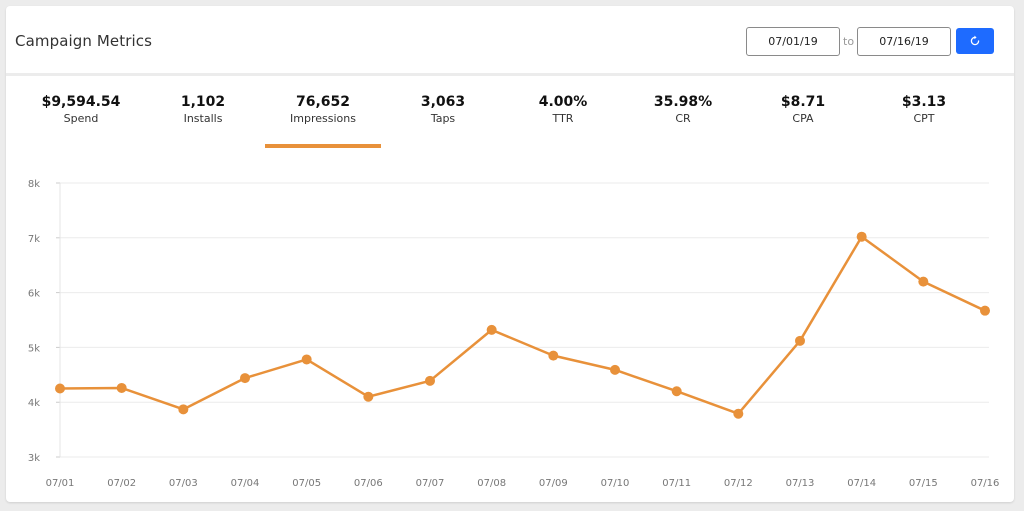 This screenshot has width=1024, height=511. I want to click on metric-tab-spend: $9,594.54 Spend, so click(81, 119).